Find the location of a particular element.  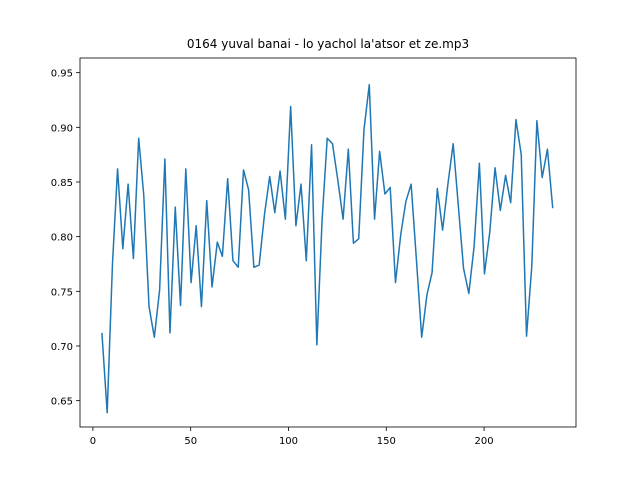

y-tick-label: 0.65 is located at coordinates (62, 402).